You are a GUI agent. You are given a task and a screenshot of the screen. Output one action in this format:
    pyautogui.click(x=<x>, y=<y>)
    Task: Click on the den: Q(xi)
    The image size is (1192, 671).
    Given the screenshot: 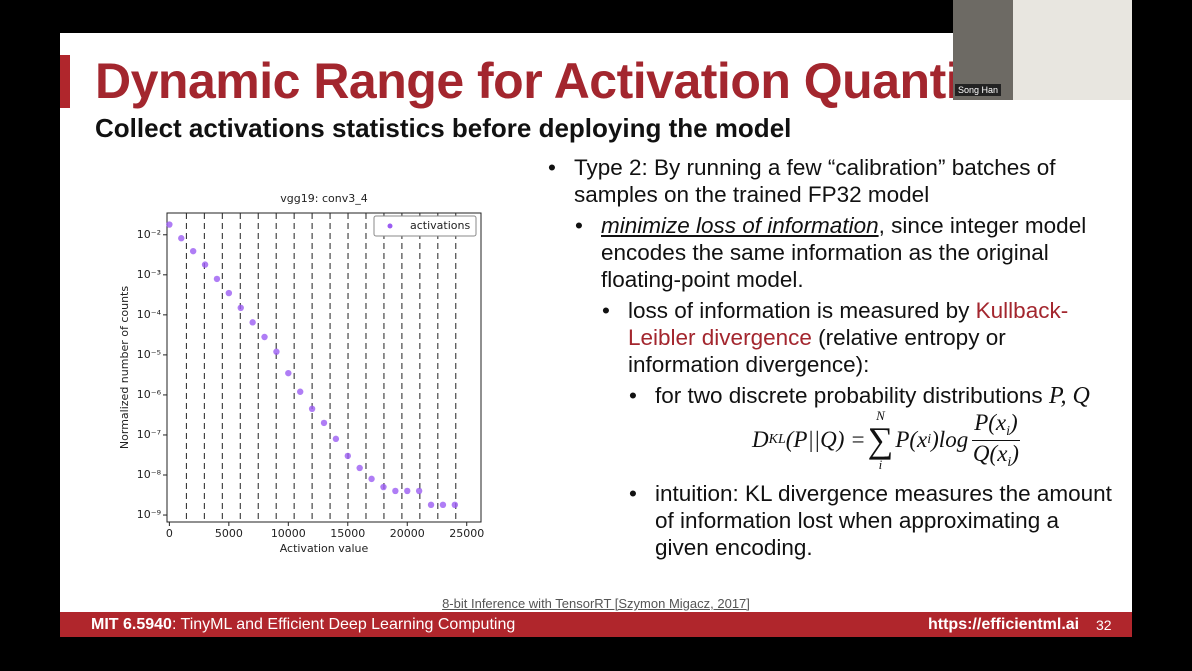 What is the action you would take?
    pyautogui.click(x=996, y=456)
    